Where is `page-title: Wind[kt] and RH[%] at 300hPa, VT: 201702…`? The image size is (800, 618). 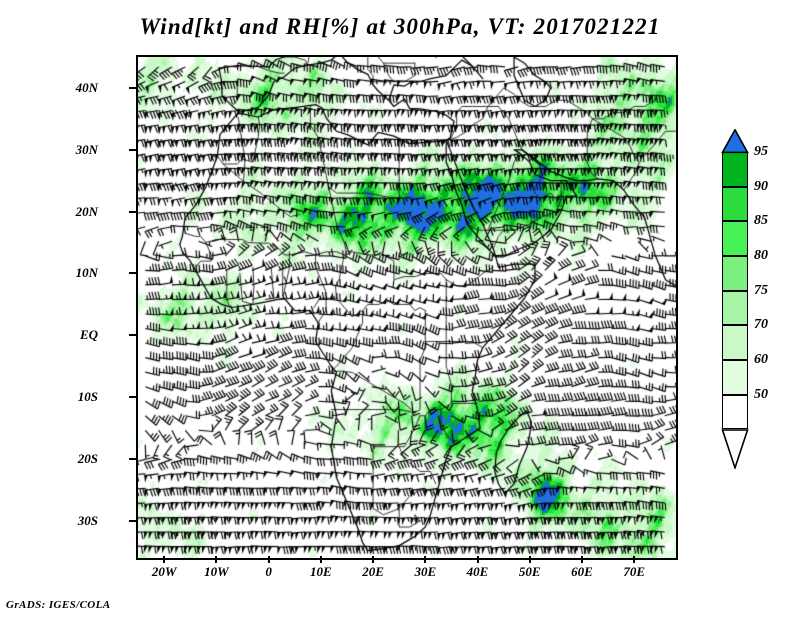 page-title: Wind[kt] and RH[%] at 300hPa, VT: 201702… is located at coordinates (400, 26).